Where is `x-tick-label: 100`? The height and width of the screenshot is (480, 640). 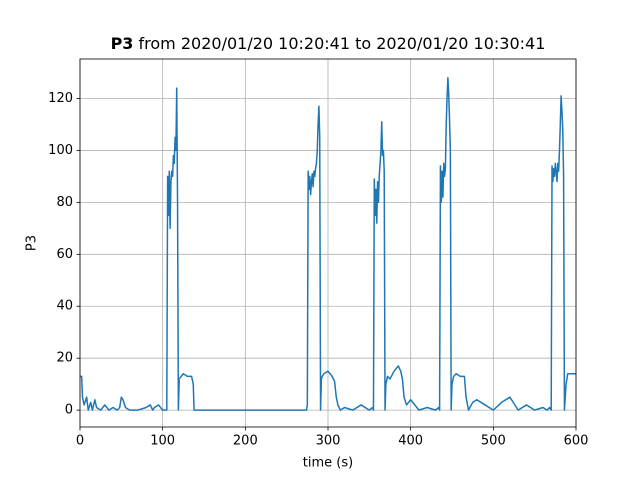 x-tick-label: 100 is located at coordinates (162, 441).